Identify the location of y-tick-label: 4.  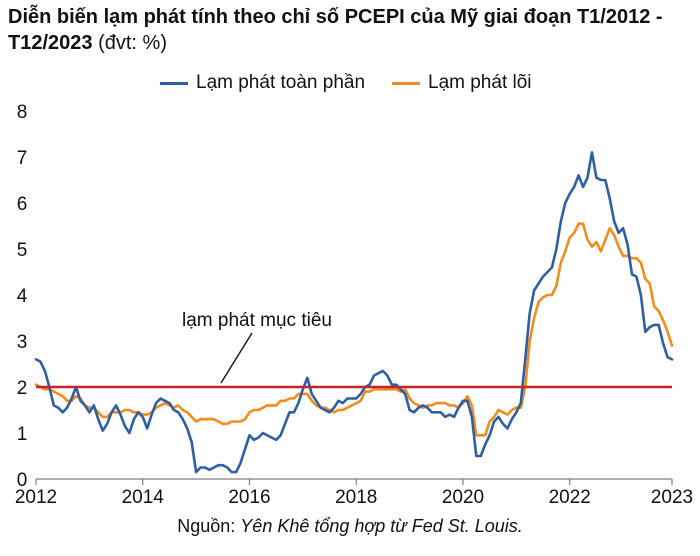
(22, 296).